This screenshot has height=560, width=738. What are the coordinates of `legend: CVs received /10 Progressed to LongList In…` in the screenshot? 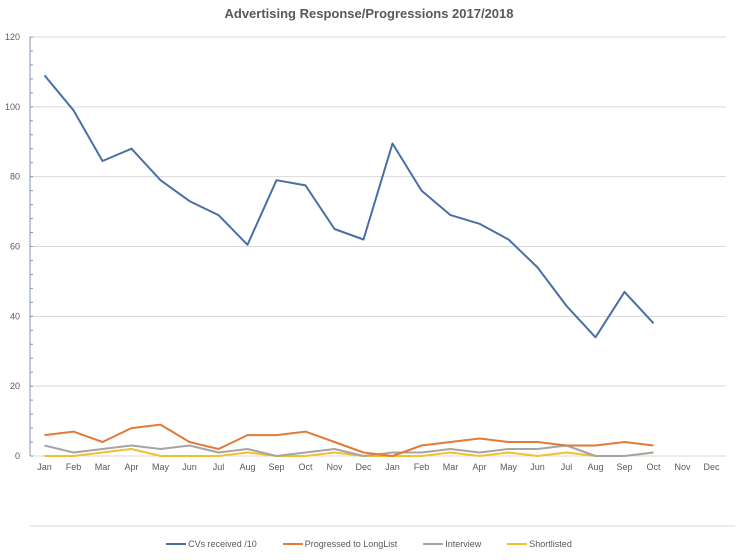 It's located at (369, 544).